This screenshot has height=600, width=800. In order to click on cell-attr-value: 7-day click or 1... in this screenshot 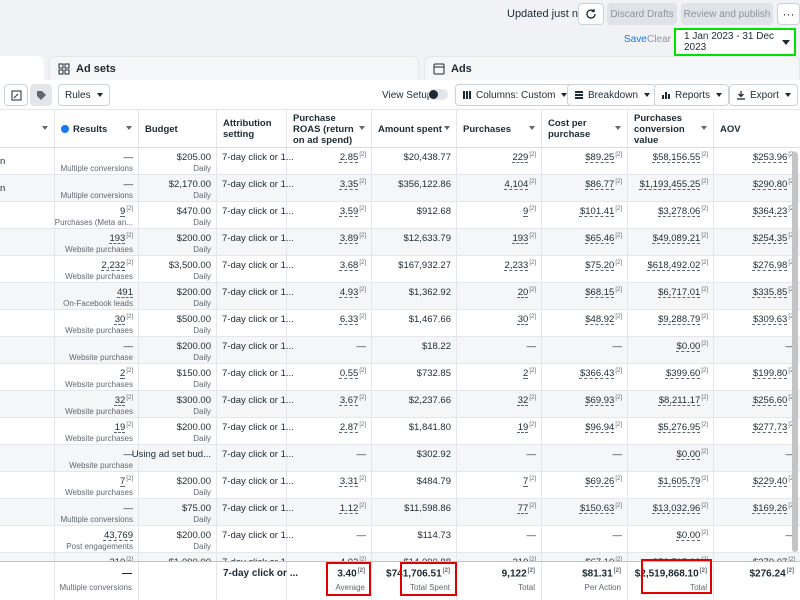, I will do `click(258, 346)`.